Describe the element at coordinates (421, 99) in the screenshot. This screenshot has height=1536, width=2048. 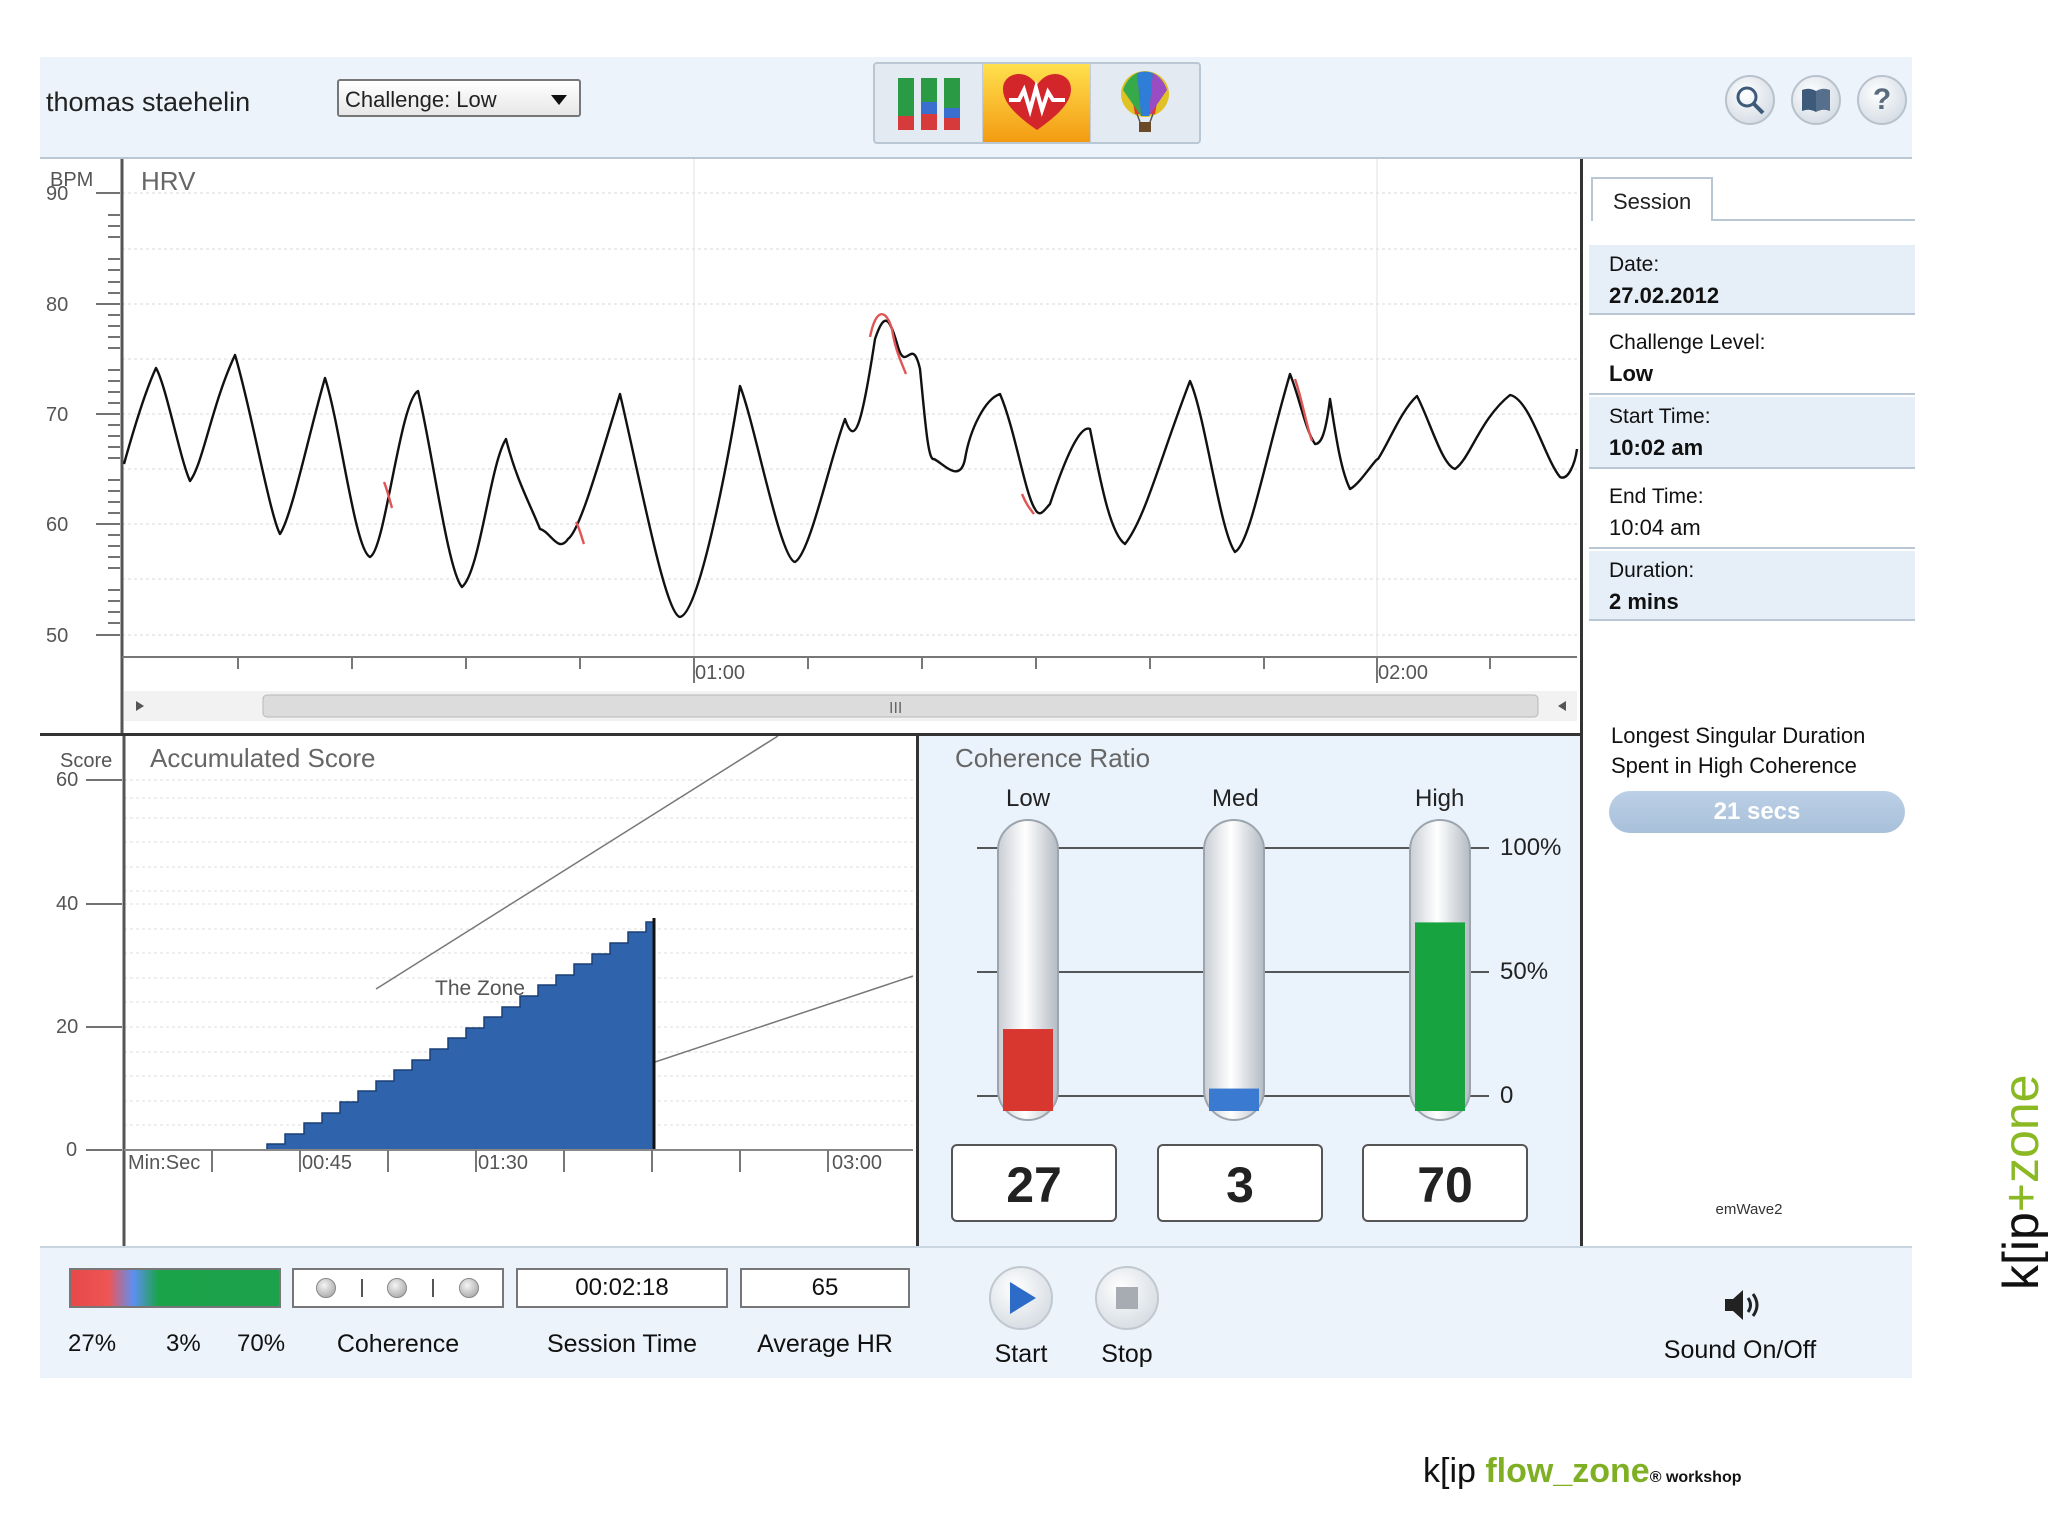
I see `challenge-label: Challenge: Low` at that location.